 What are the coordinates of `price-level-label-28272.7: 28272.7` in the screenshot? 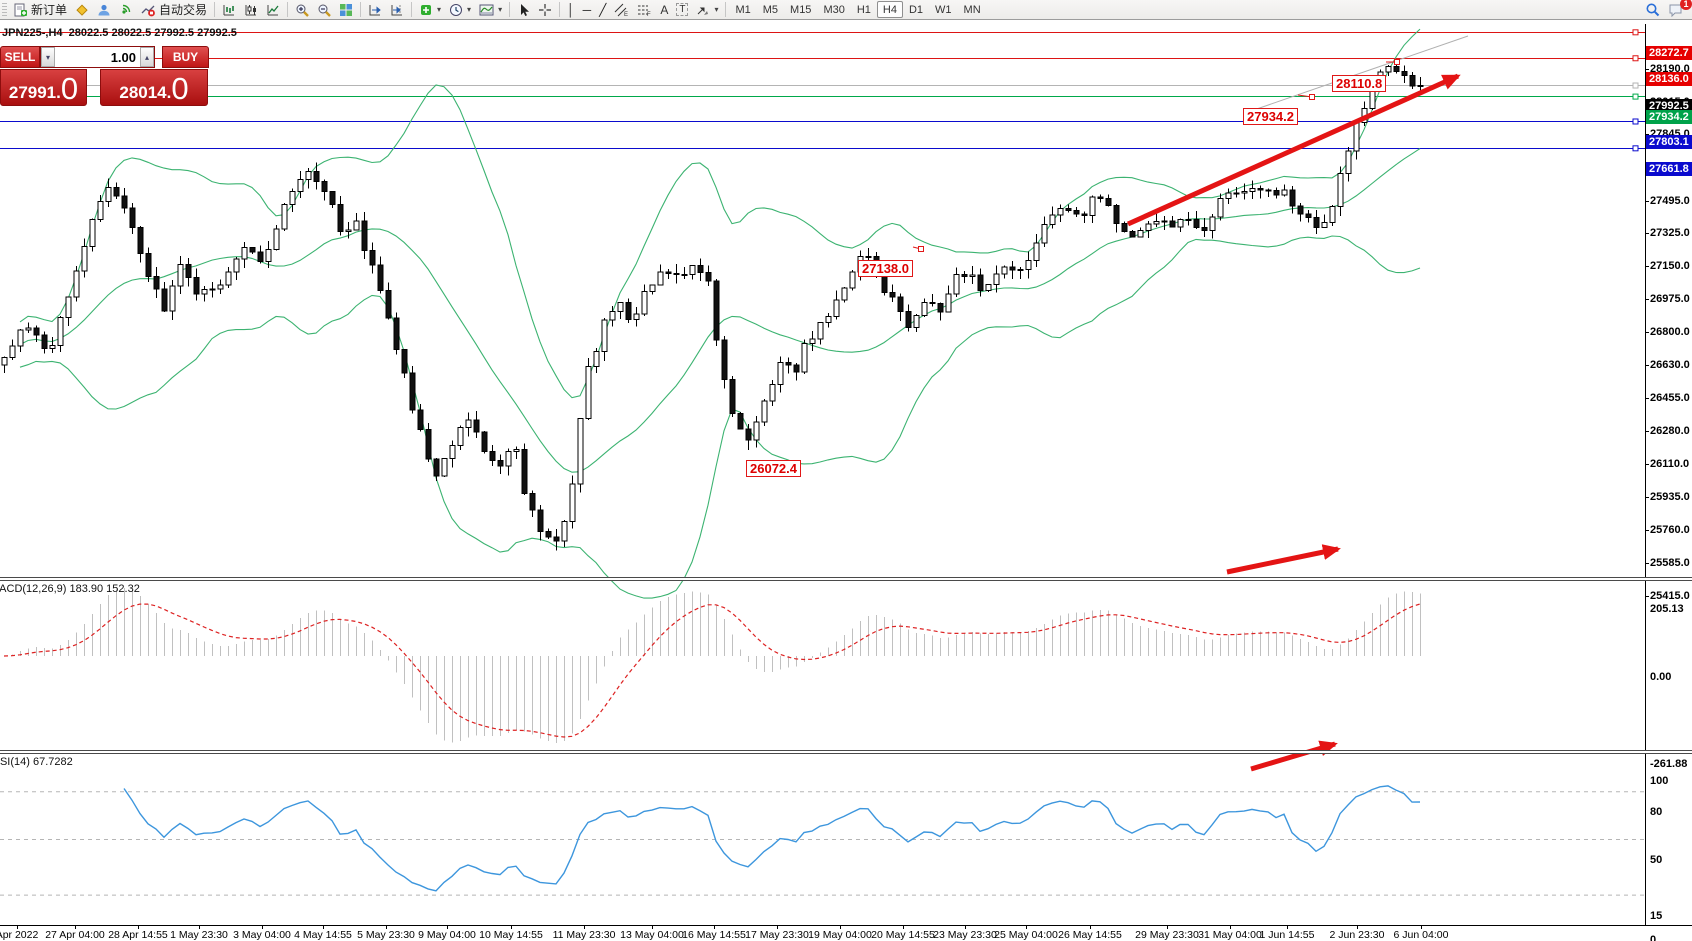 It's located at (1669, 53).